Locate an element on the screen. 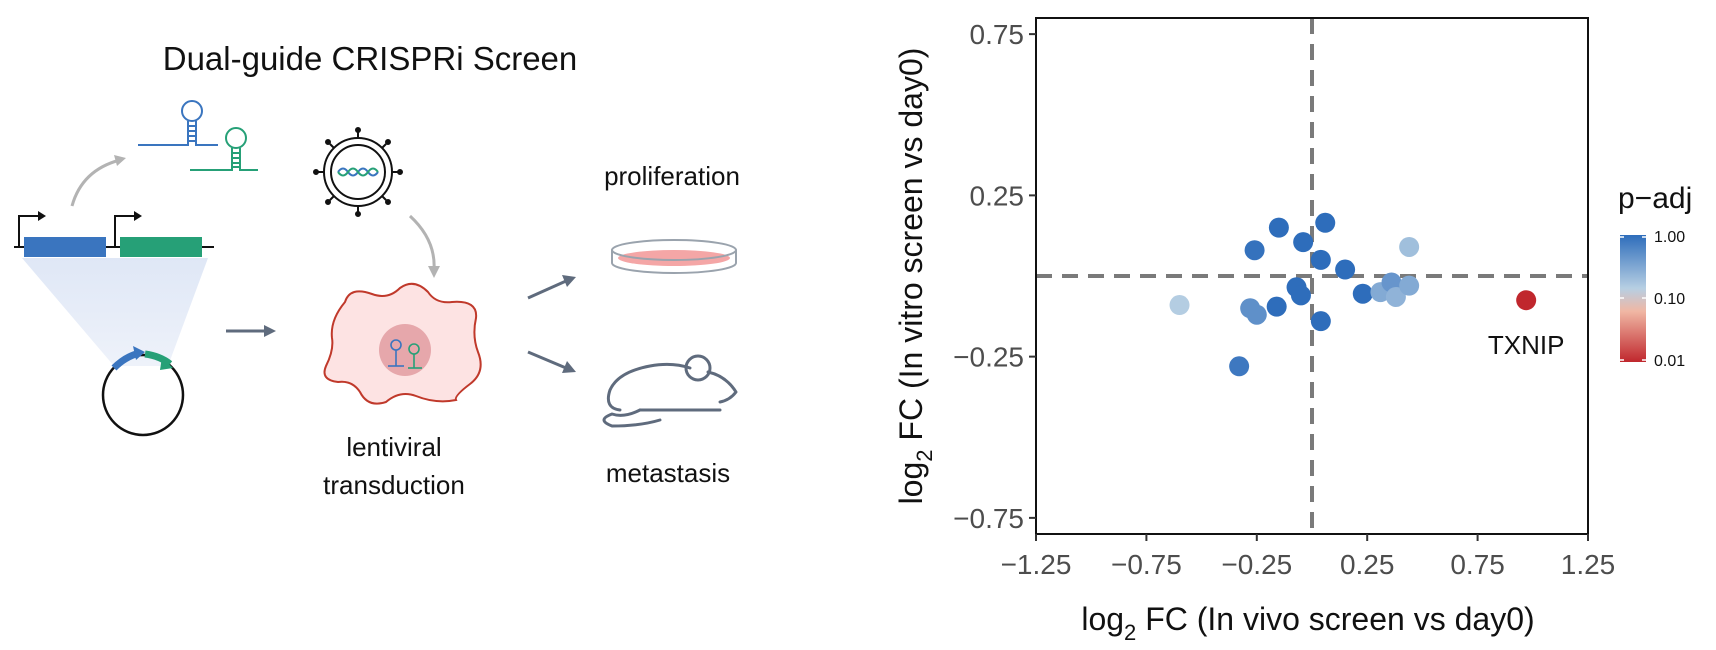 This screenshot has height=650, width=1716. legend-title: p−adj is located at coordinates (1655, 198).